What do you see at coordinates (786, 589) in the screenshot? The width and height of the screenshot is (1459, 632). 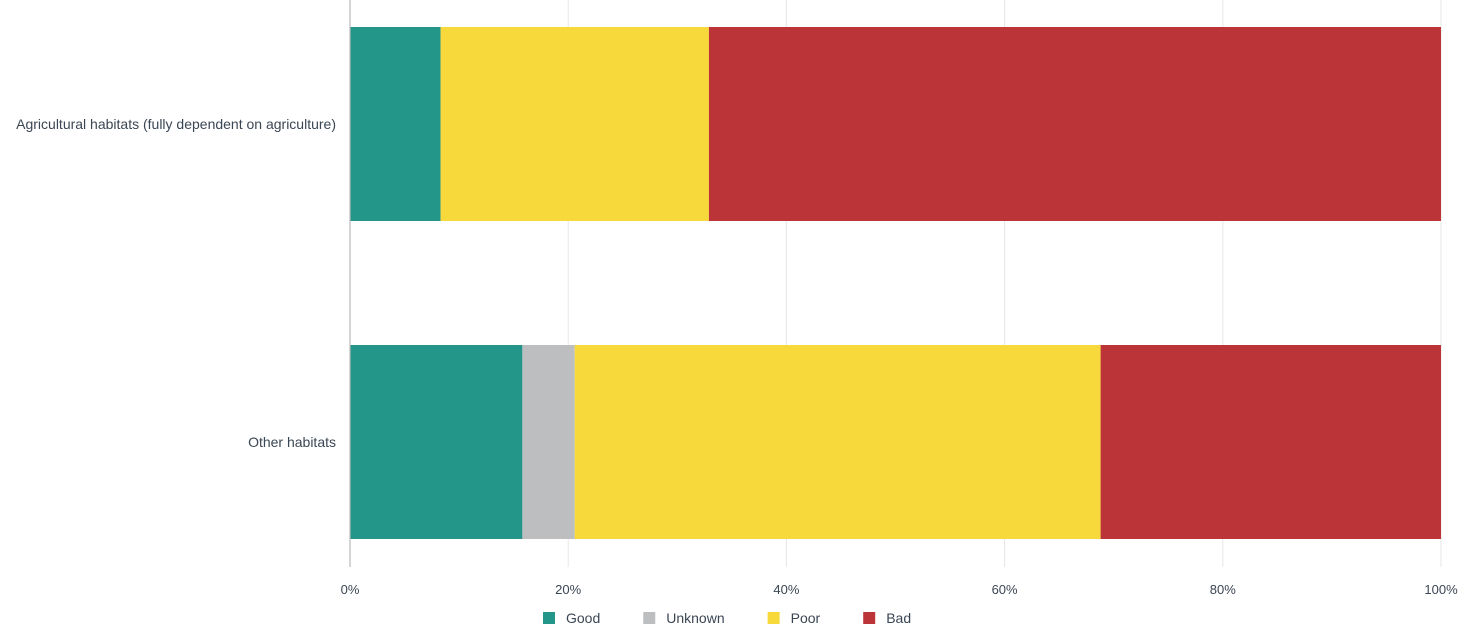 I see `x-tick-label: 40%` at bounding box center [786, 589].